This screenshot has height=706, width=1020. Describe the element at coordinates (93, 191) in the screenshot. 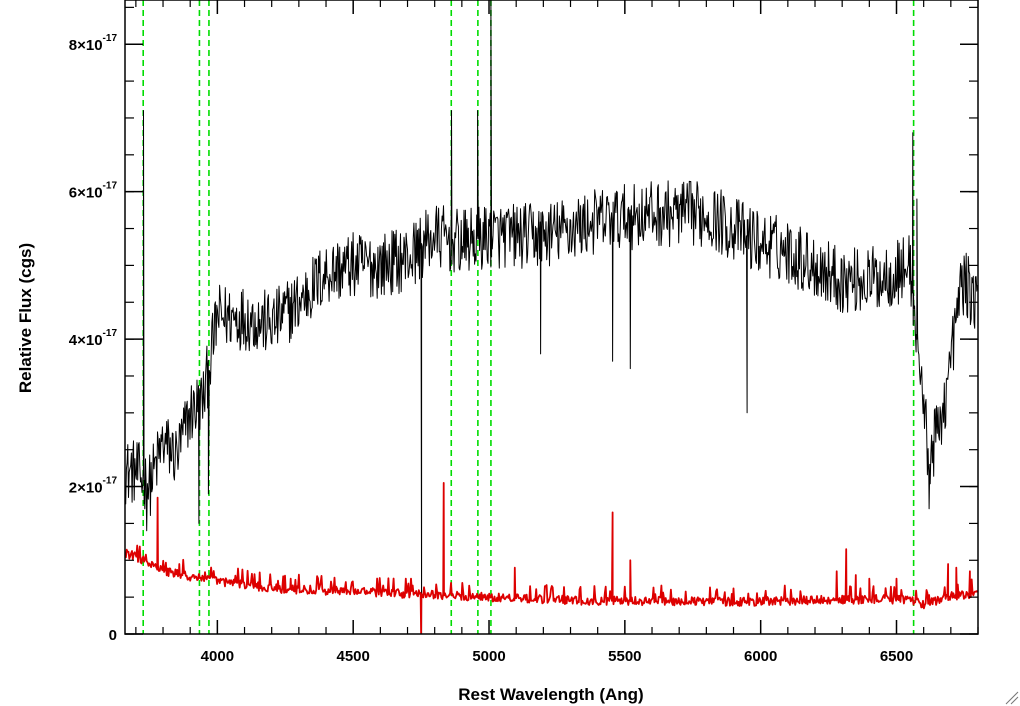

I see `y-tick-label: 6×10⁻¹⁷` at that location.